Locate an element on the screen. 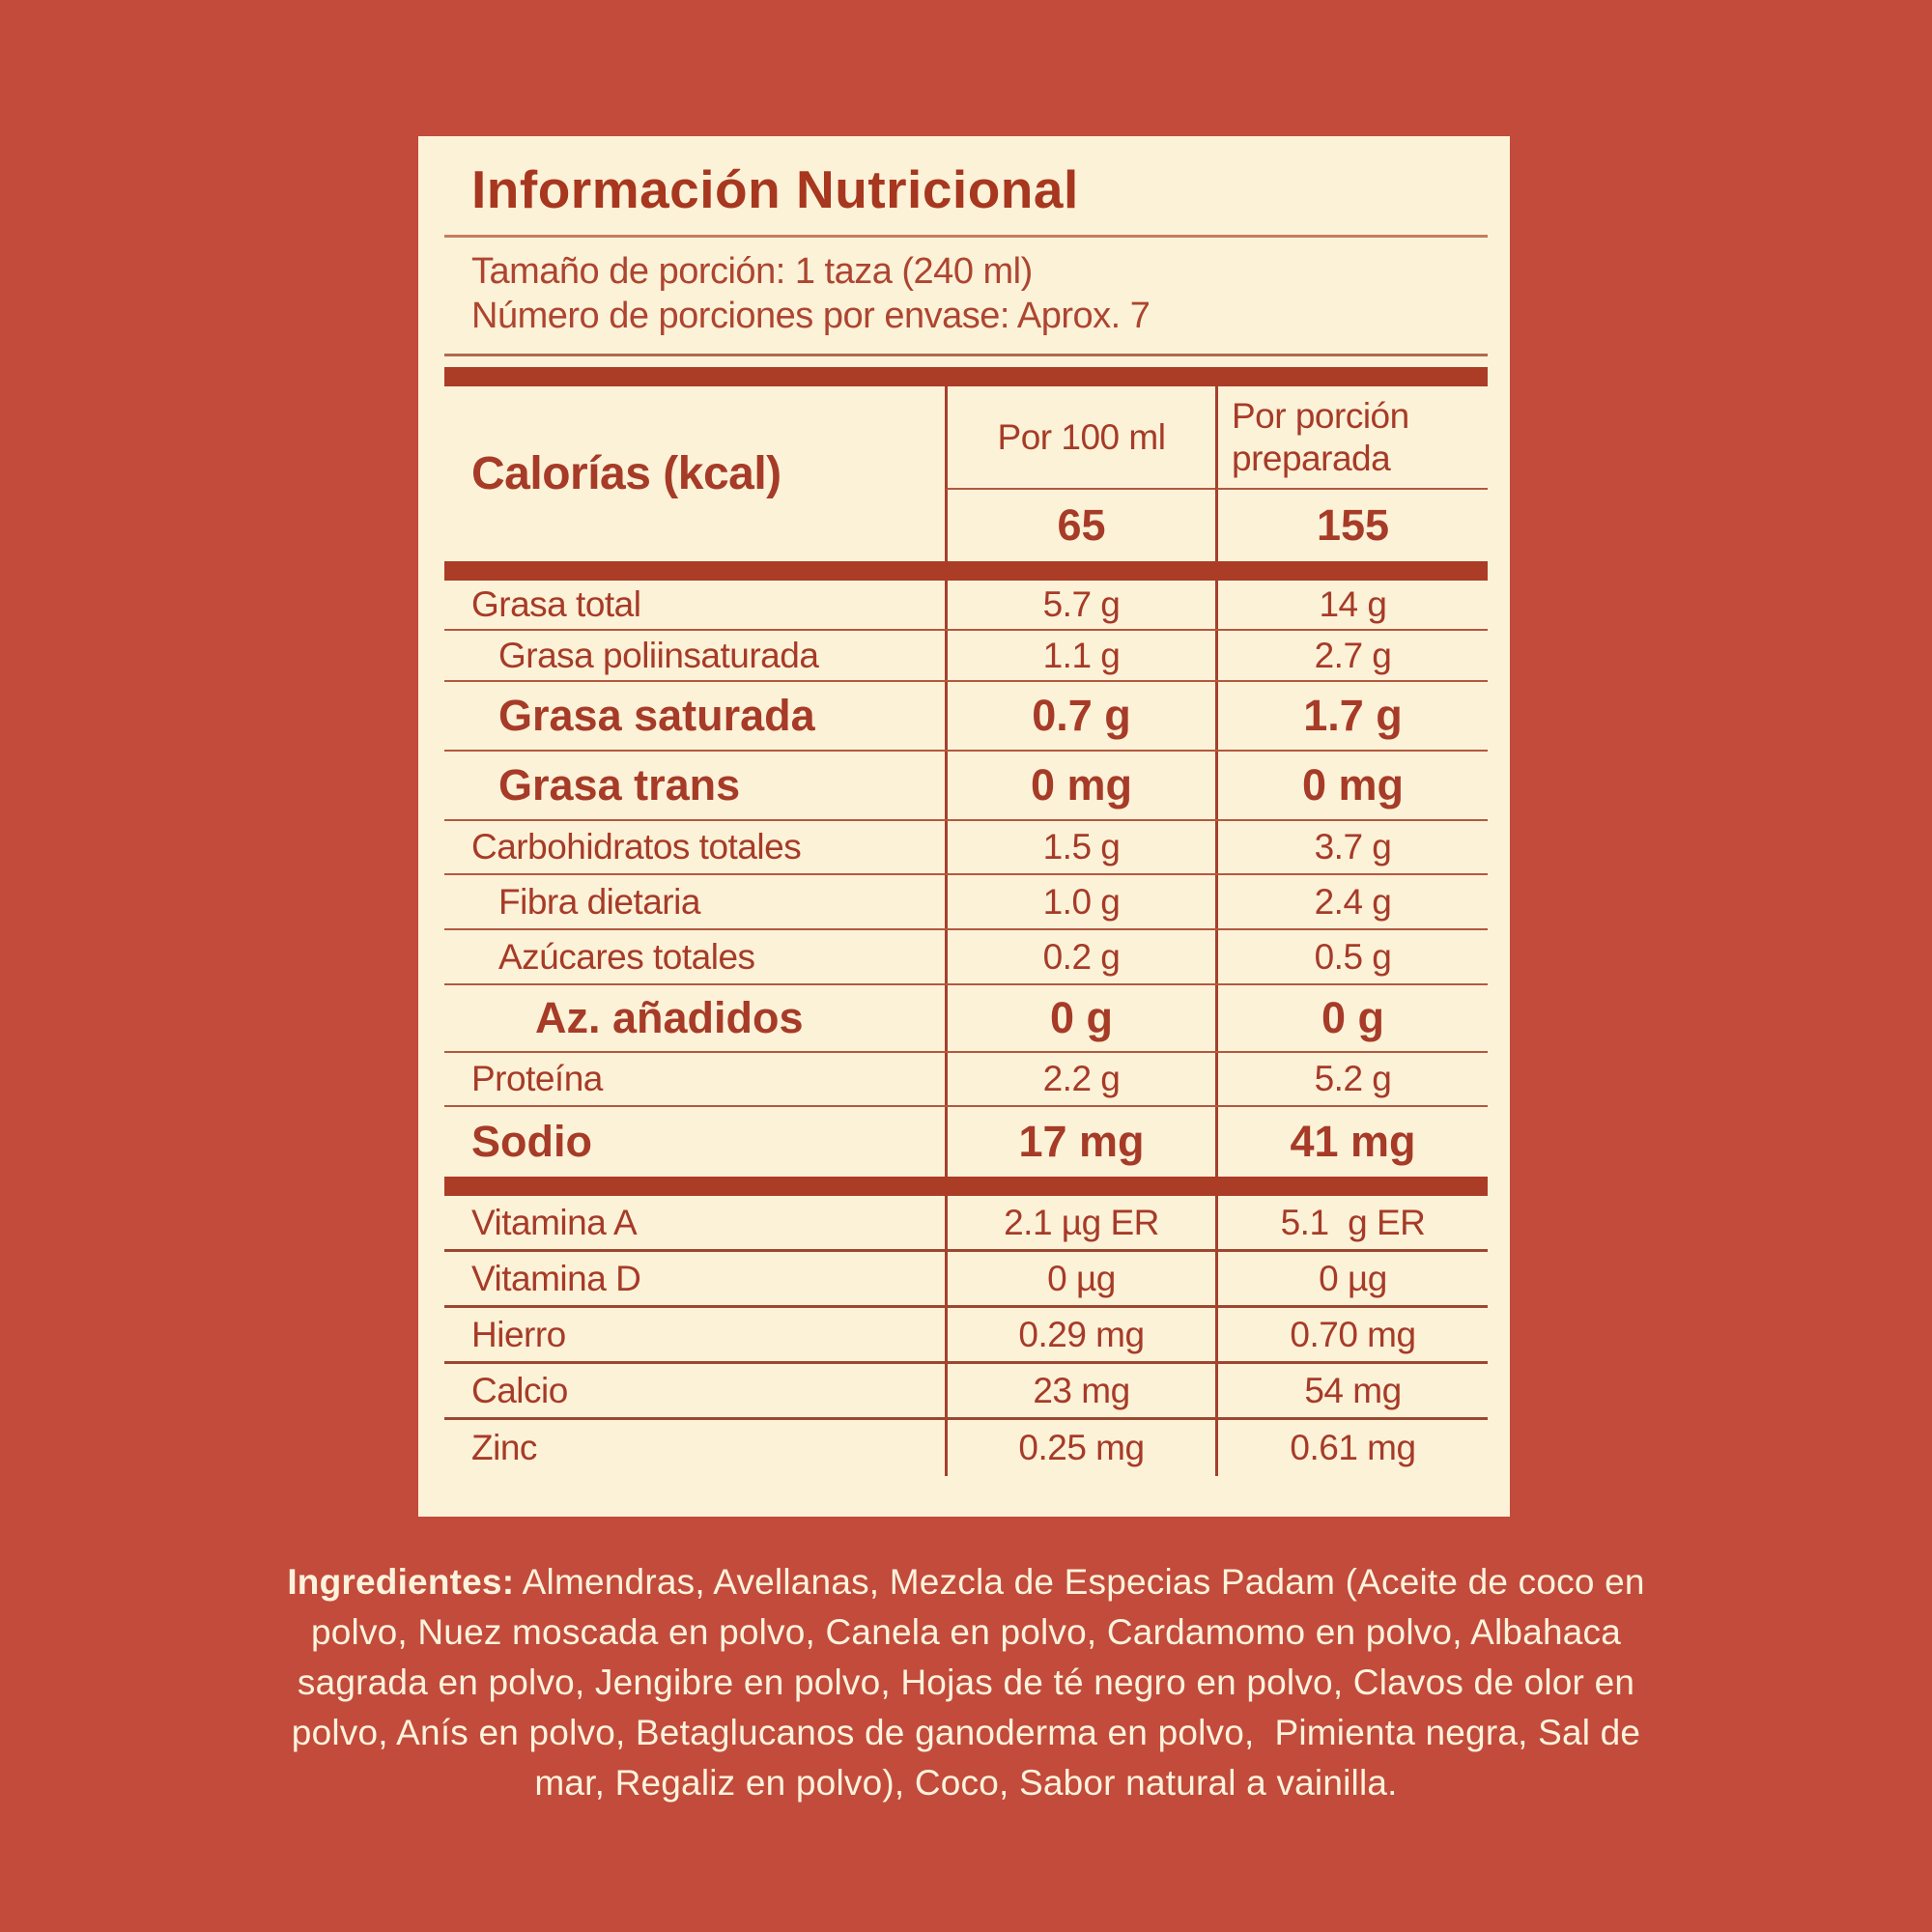 The image size is (1932, 1932). nutrient-label: Grasa poliinsaturada is located at coordinates (658, 655).